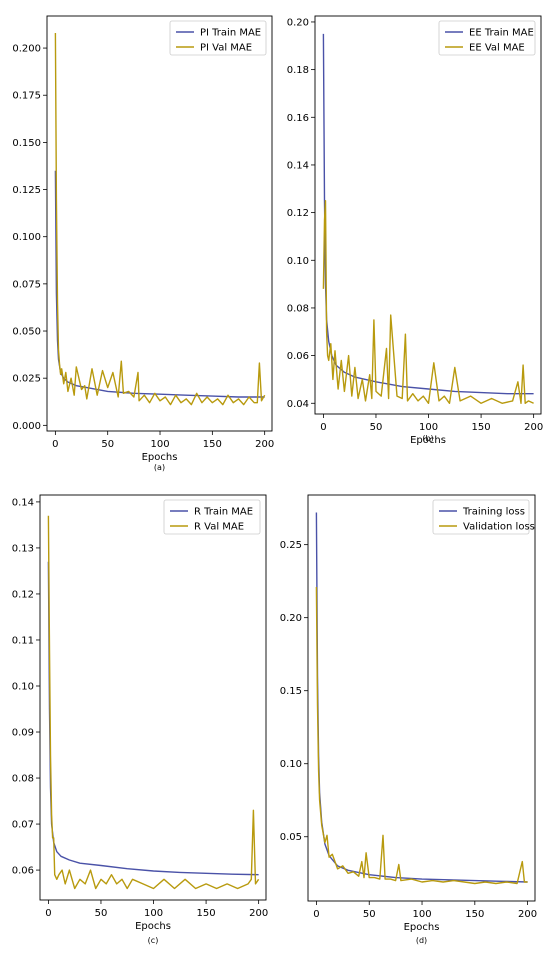 The height and width of the screenshot is (958, 550). Describe the element at coordinates (23, 640) in the screenshot. I see `y-tick-label: 0.11` at that location.